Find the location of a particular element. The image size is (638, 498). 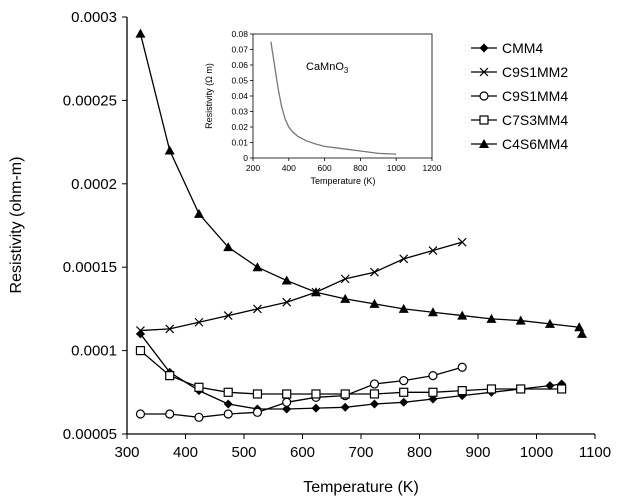

inset-x-tick-label: 600 is located at coordinates (325, 168).